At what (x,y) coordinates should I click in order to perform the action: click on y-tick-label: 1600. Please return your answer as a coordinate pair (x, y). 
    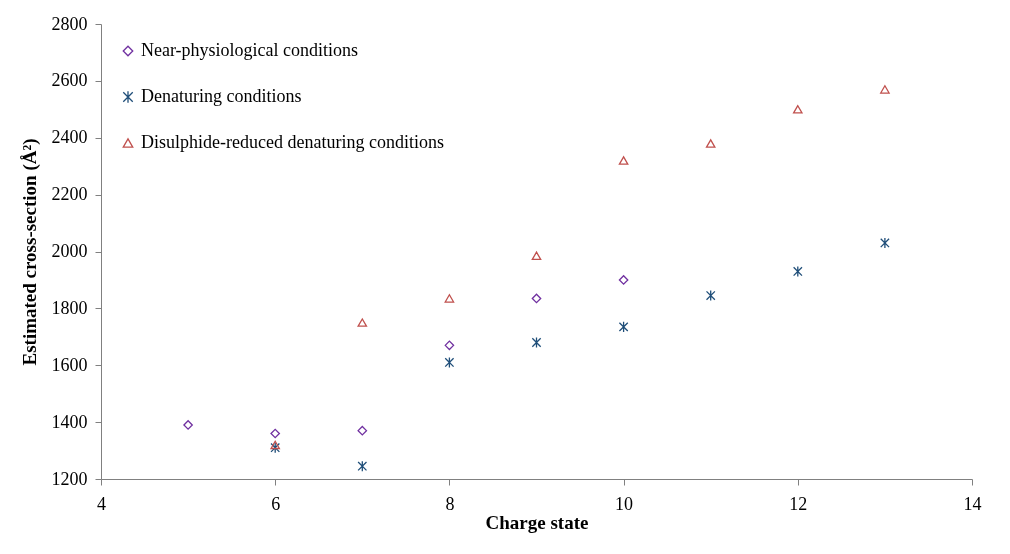
    Looking at the image, I should click on (69, 364).